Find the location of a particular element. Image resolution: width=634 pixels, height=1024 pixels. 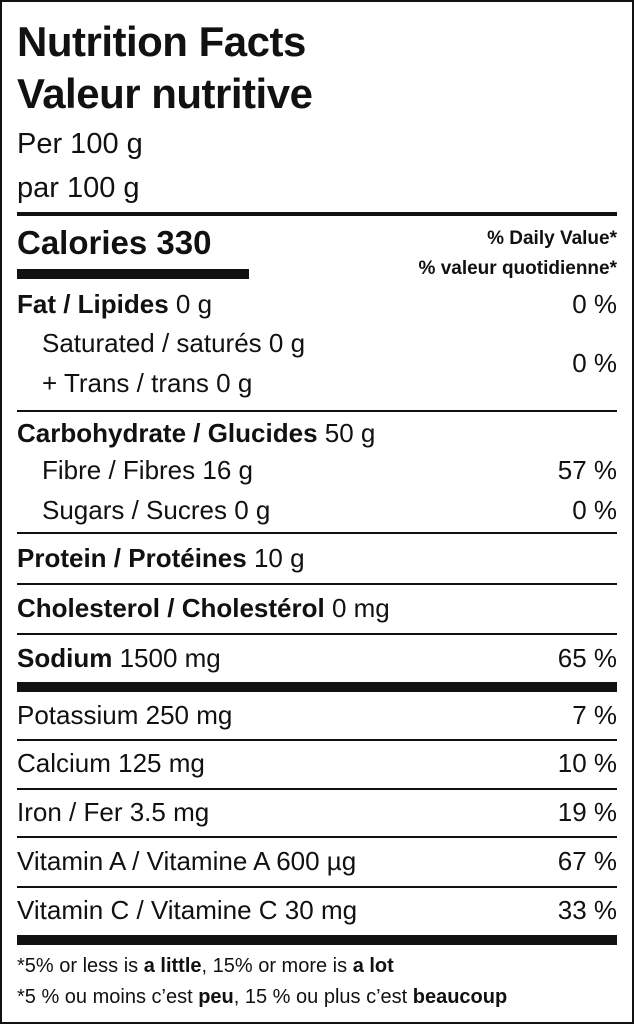

calories: Calories 330 is located at coordinates (114, 242).